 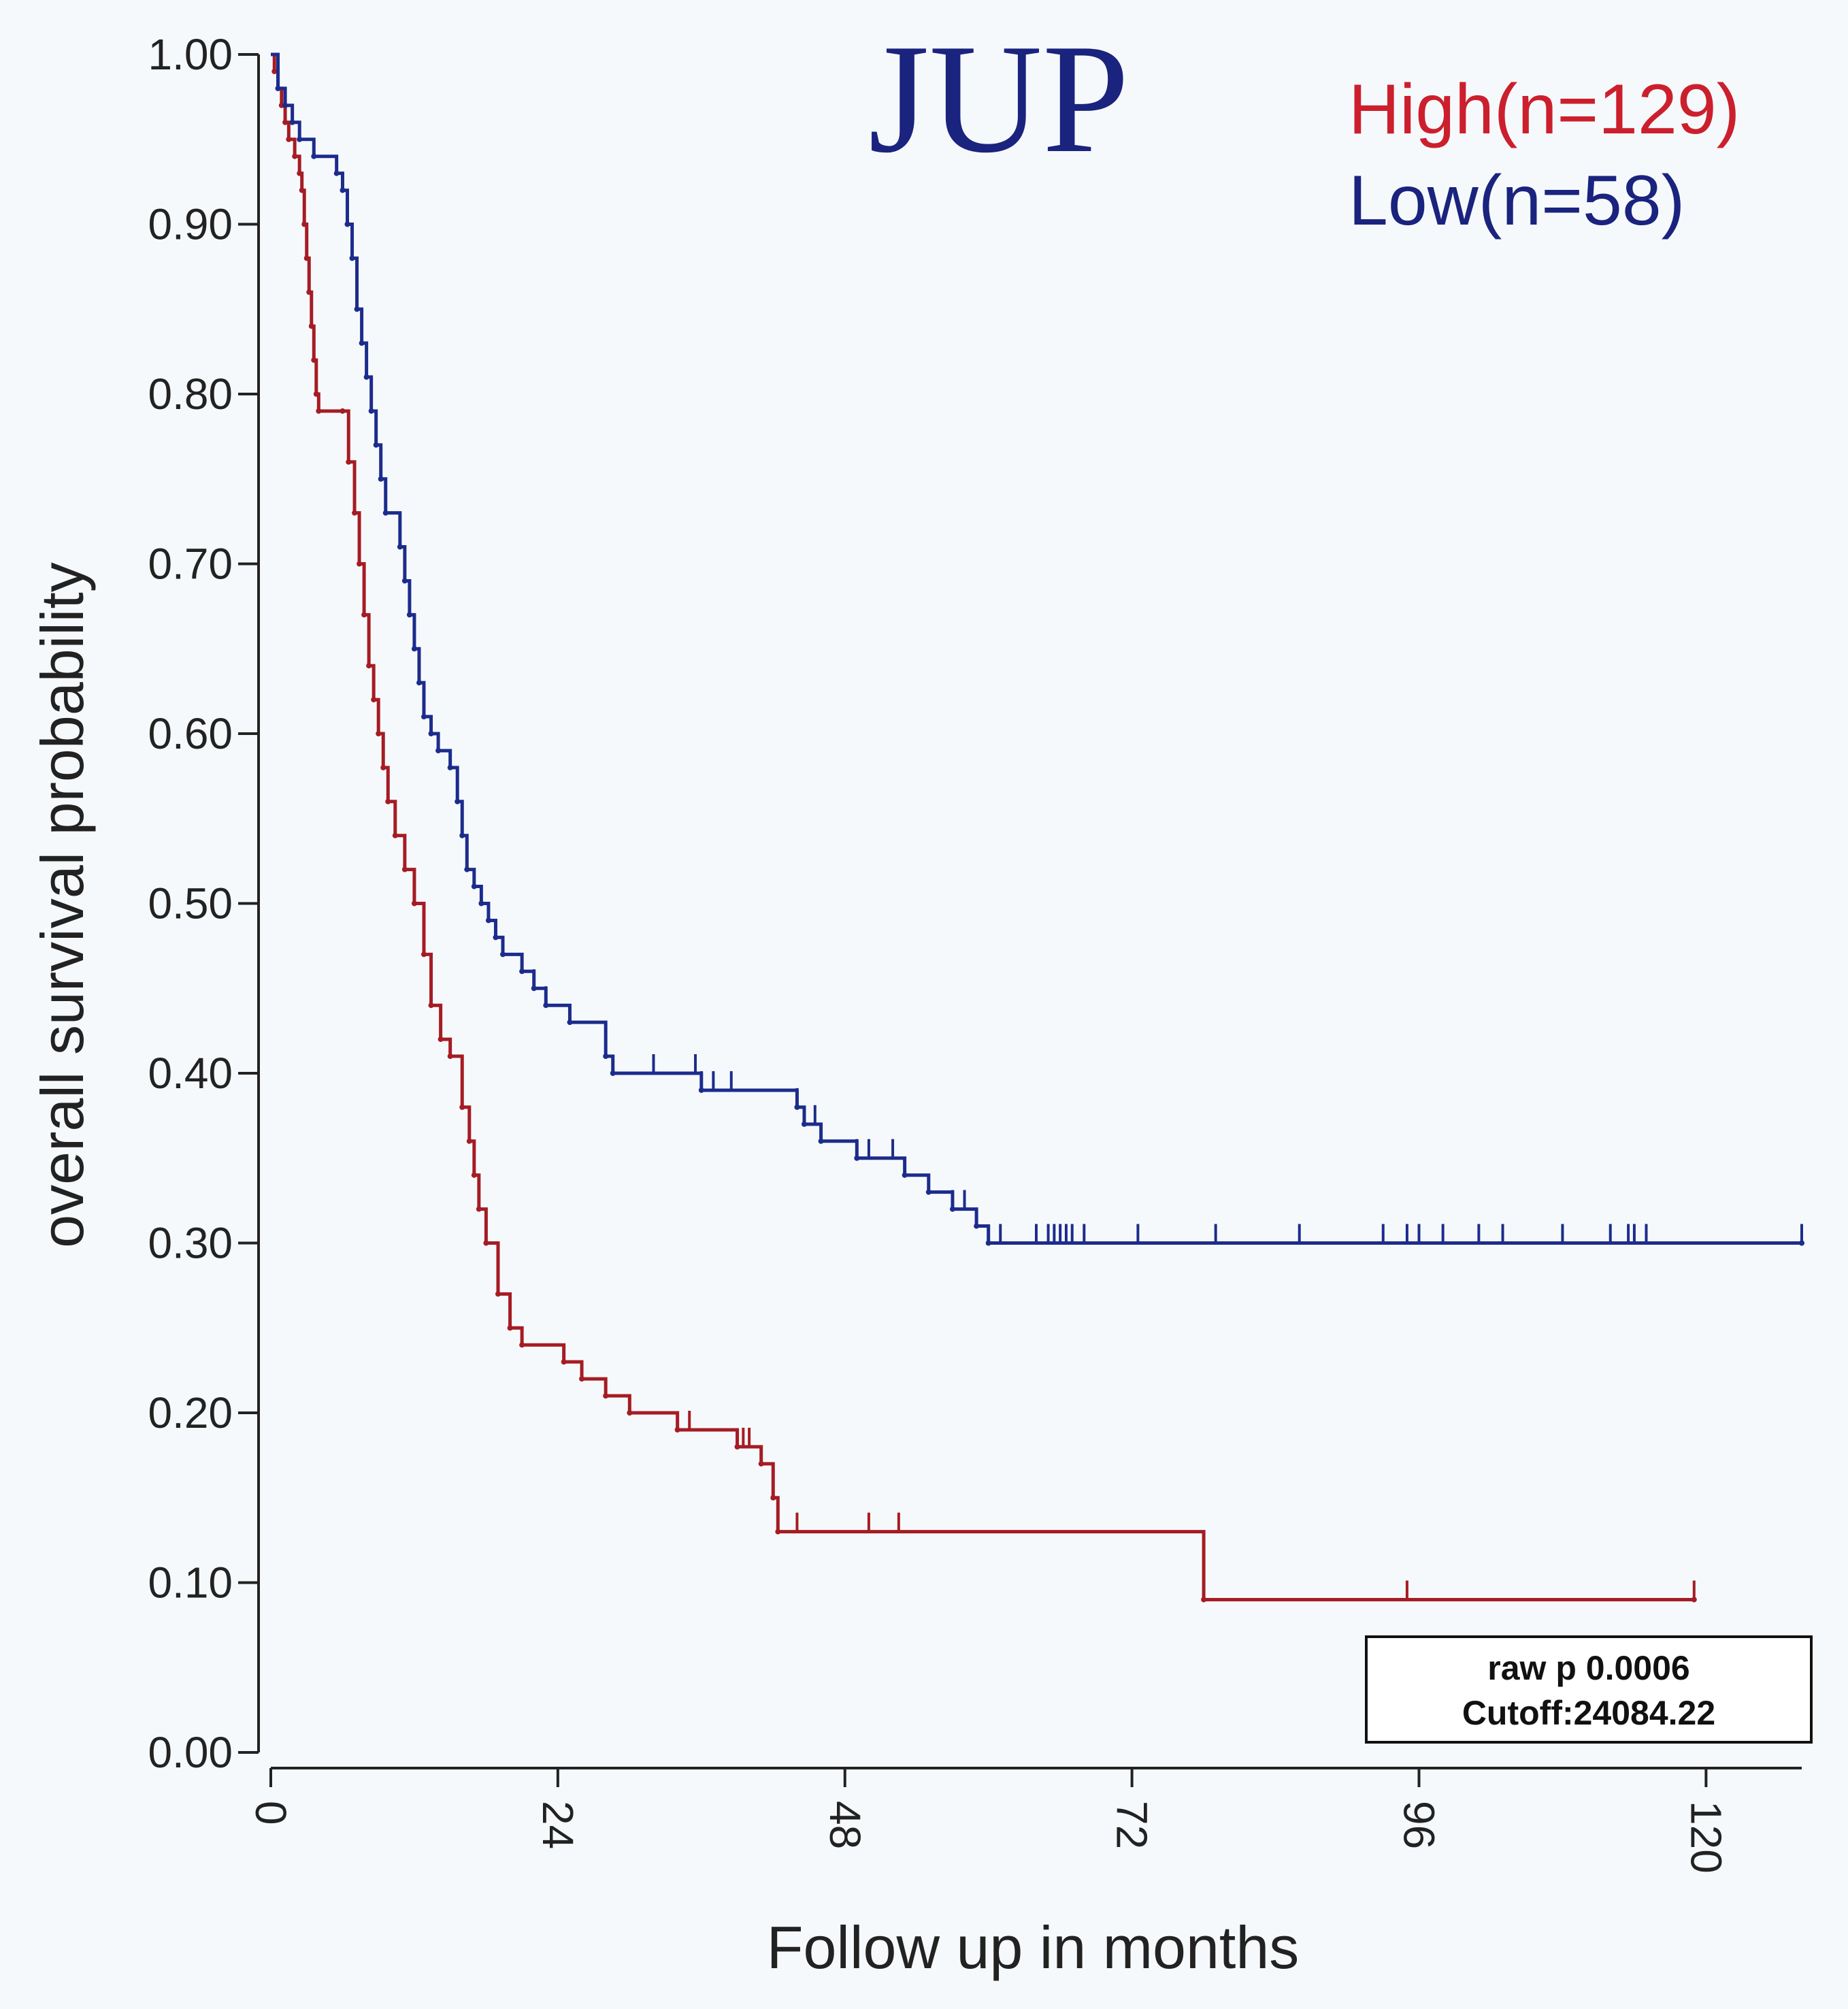 What do you see at coordinates (191, 1753) in the screenshot?
I see `y-tick-label: 0.00` at bounding box center [191, 1753].